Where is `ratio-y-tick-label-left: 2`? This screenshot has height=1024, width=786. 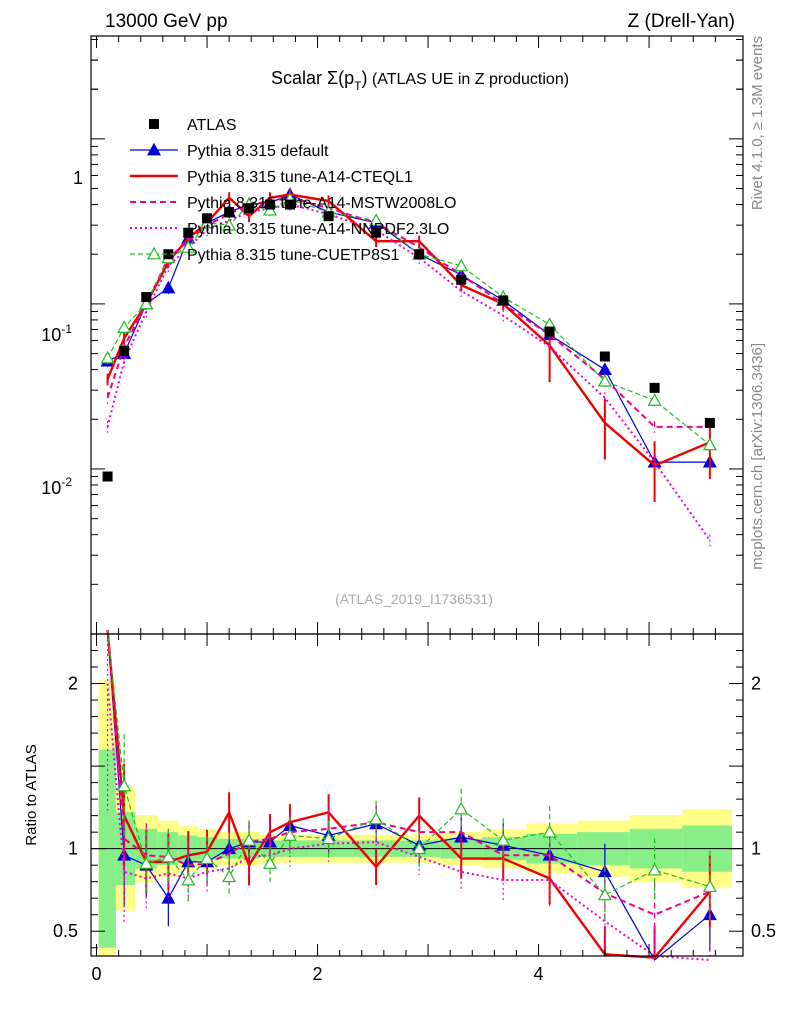 ratio-y-tick-label-left: 2 is located at coordinates (73, 684).